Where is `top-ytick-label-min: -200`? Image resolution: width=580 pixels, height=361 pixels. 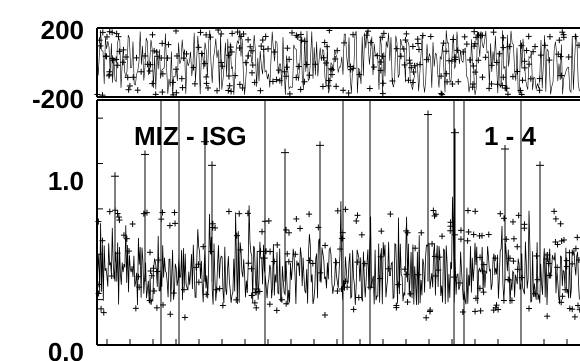
top-ytick-label-min: -200 is located at coordinates (58, 99).